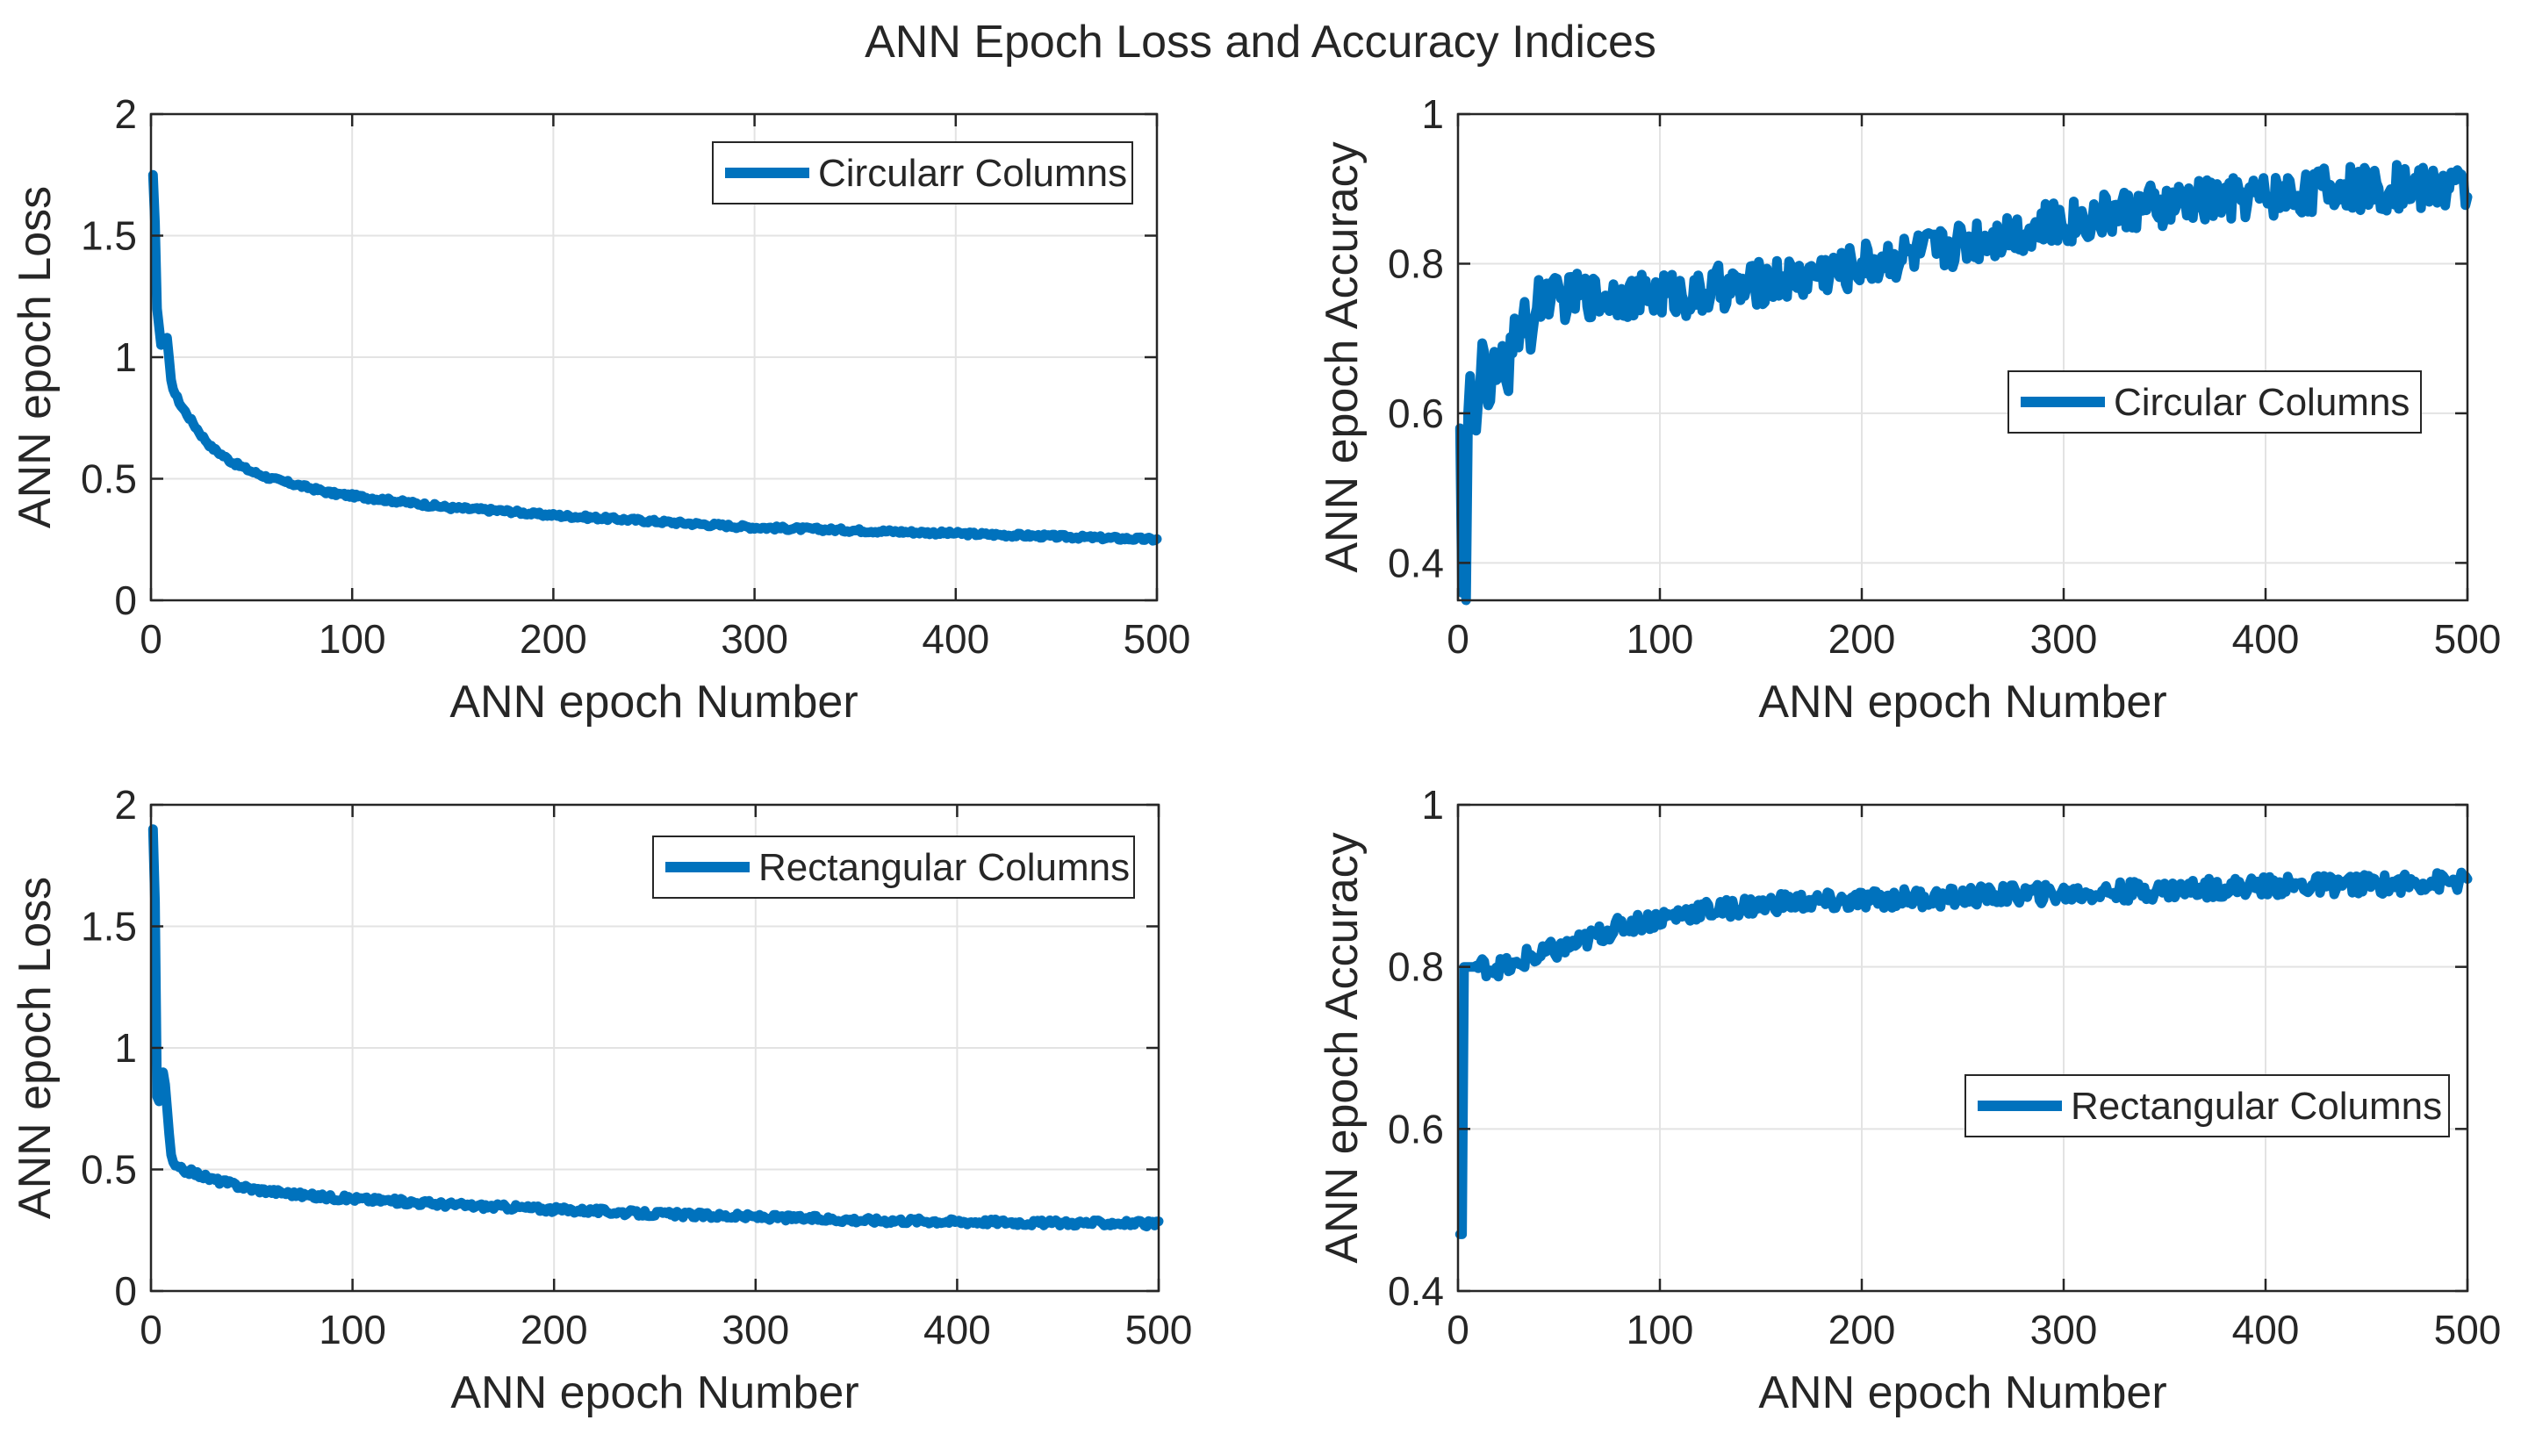  I want to click on legend: Circular Columns, so click(2214, 402).